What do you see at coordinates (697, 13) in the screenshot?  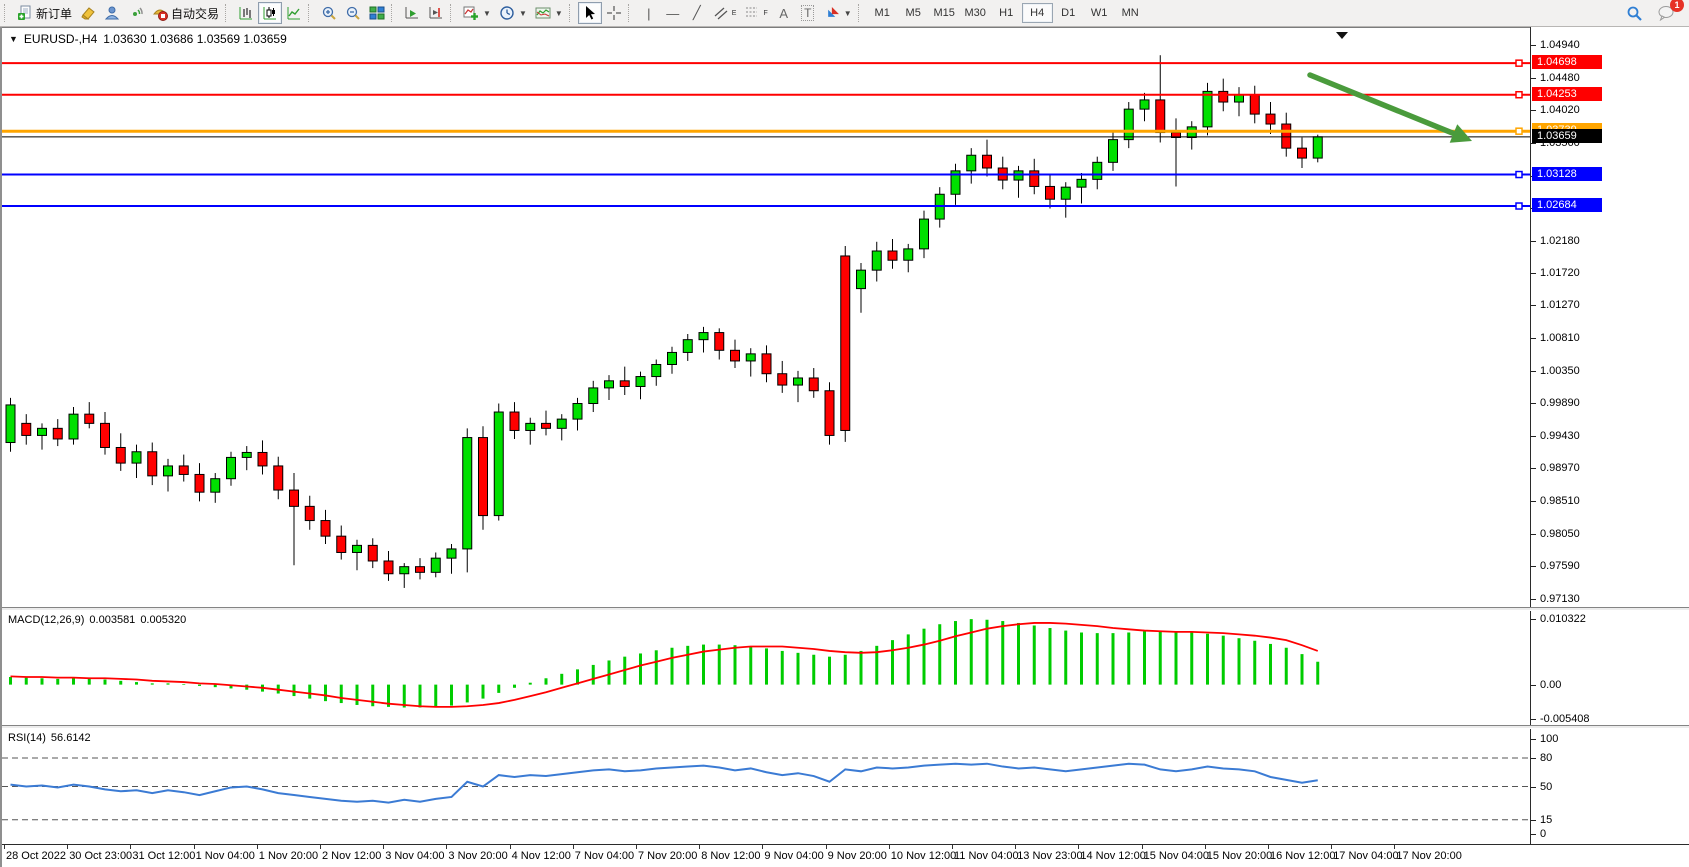 I see `trendline-tool-button: ╱` at bounding box center [697, 13].